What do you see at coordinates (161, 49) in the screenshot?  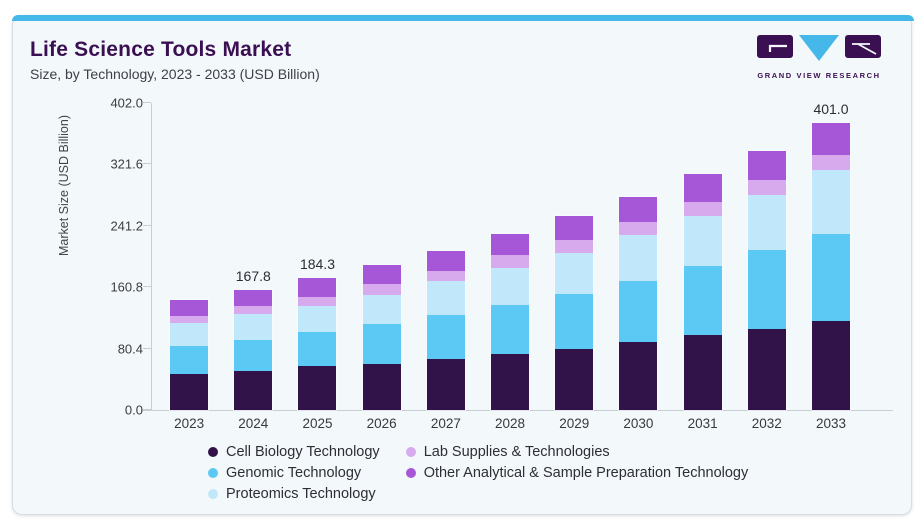 I see `page-title: Life Science Tools Market` at bounding box center [161, 49].